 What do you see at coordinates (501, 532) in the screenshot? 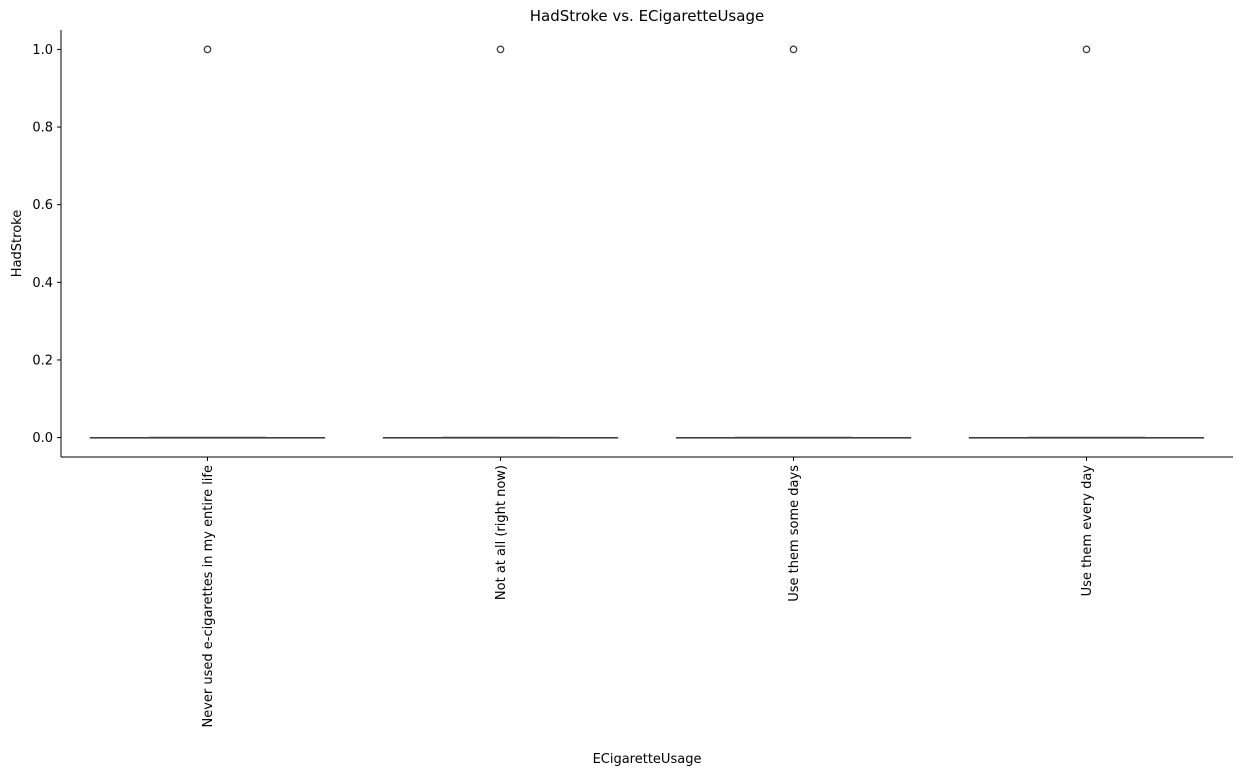
I see `x-tick-label: Not at all (right now)` at bounding box center [501, 532].